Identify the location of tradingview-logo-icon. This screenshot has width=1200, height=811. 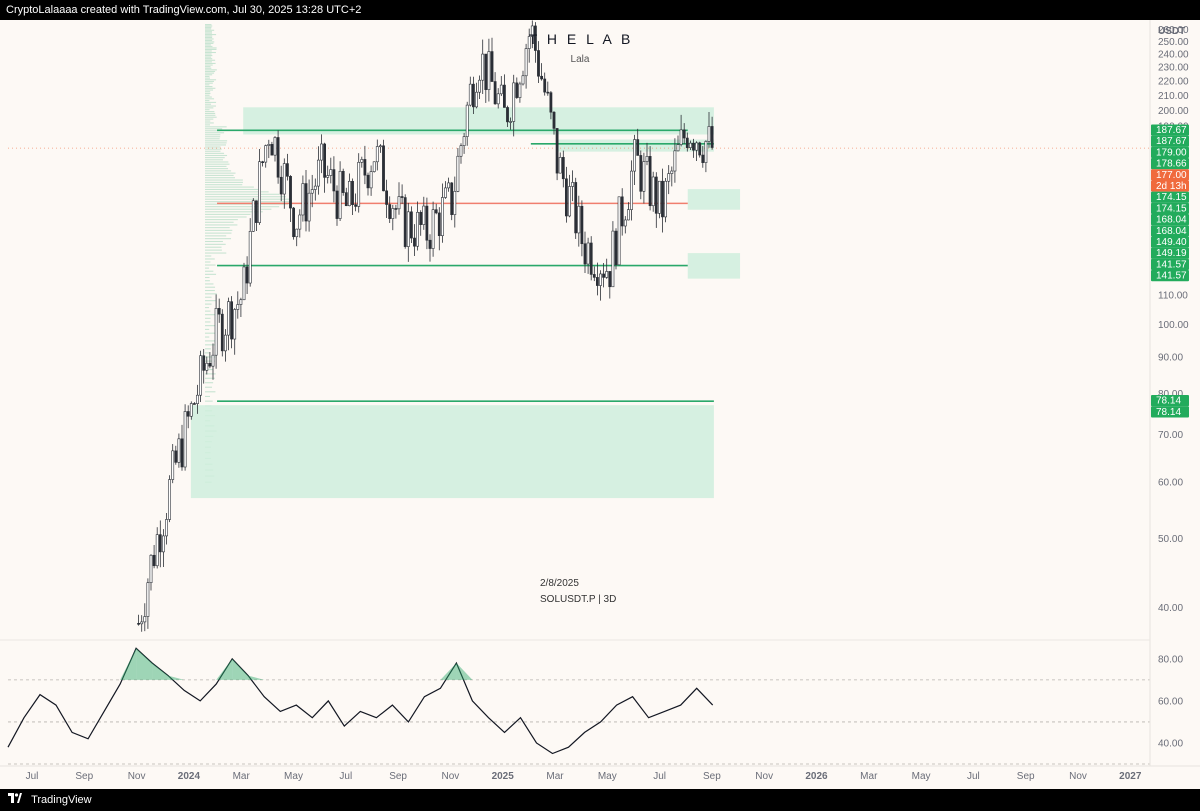
(15, 800).